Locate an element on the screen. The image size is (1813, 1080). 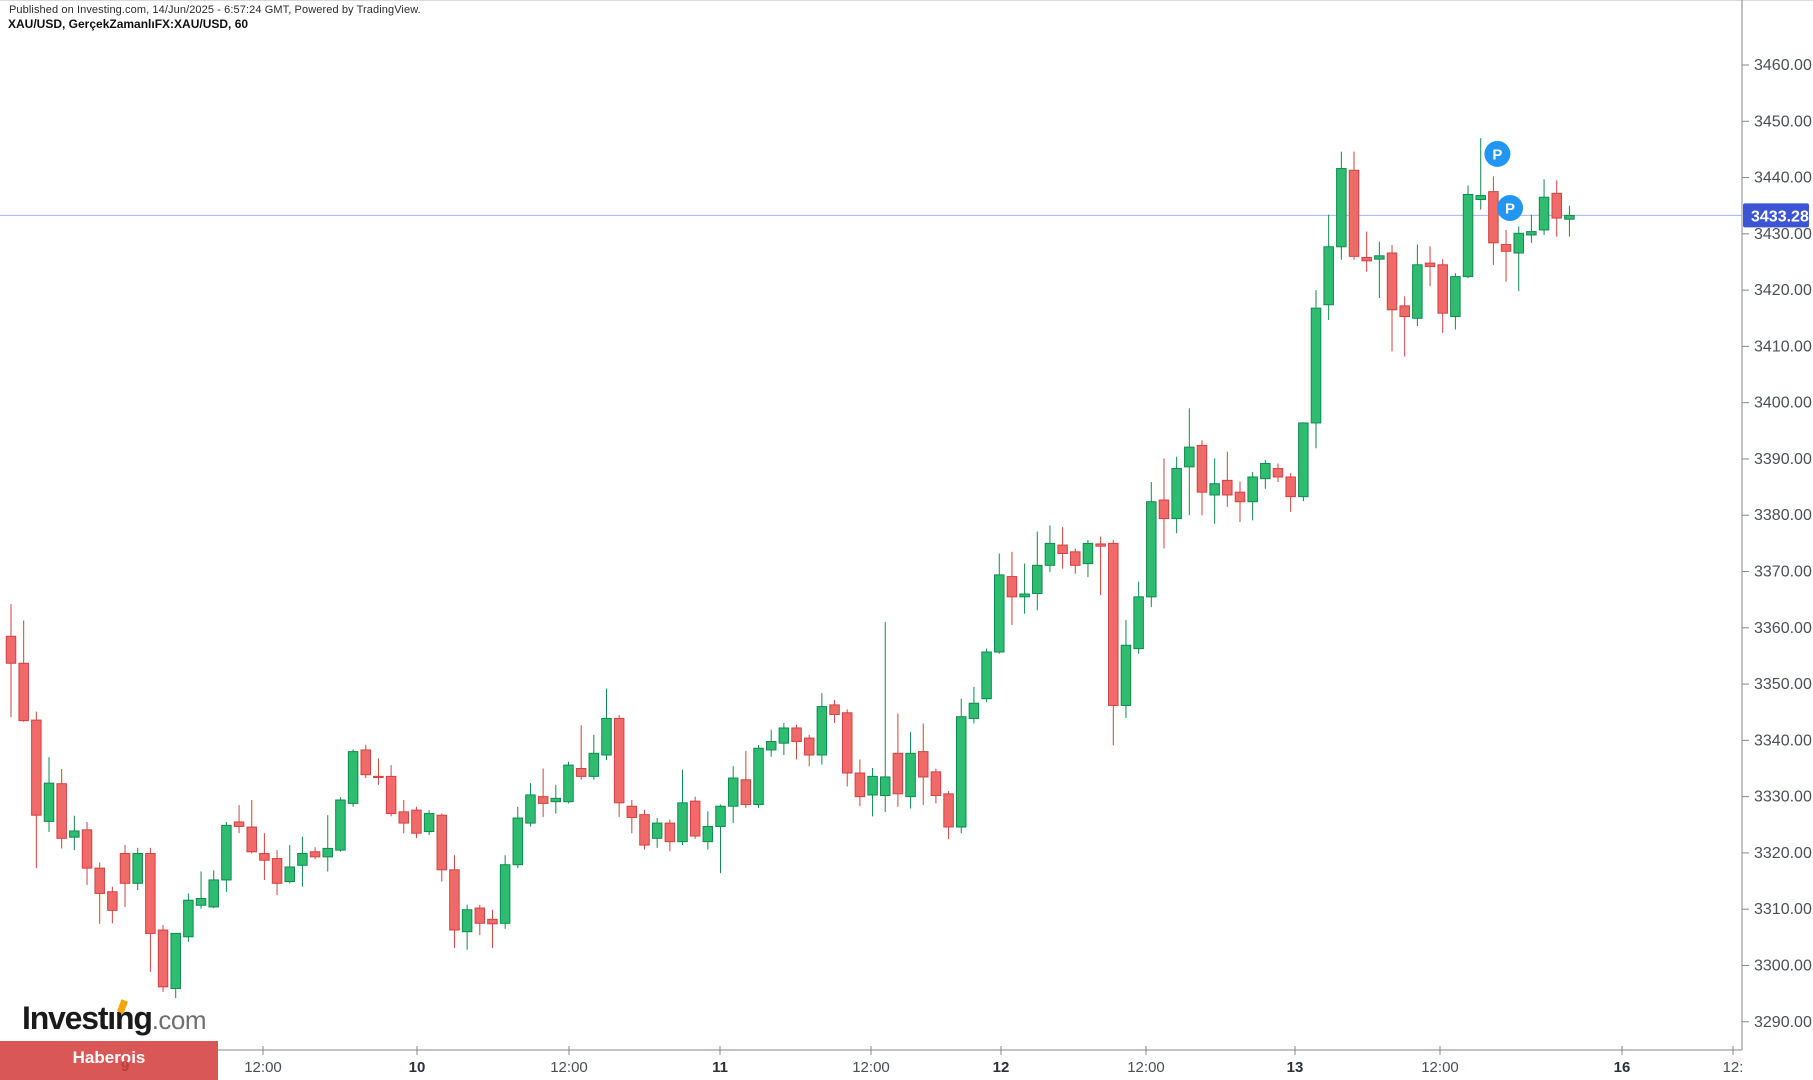
news-banner-label: Haberois is located at coordinates (109, 1057).